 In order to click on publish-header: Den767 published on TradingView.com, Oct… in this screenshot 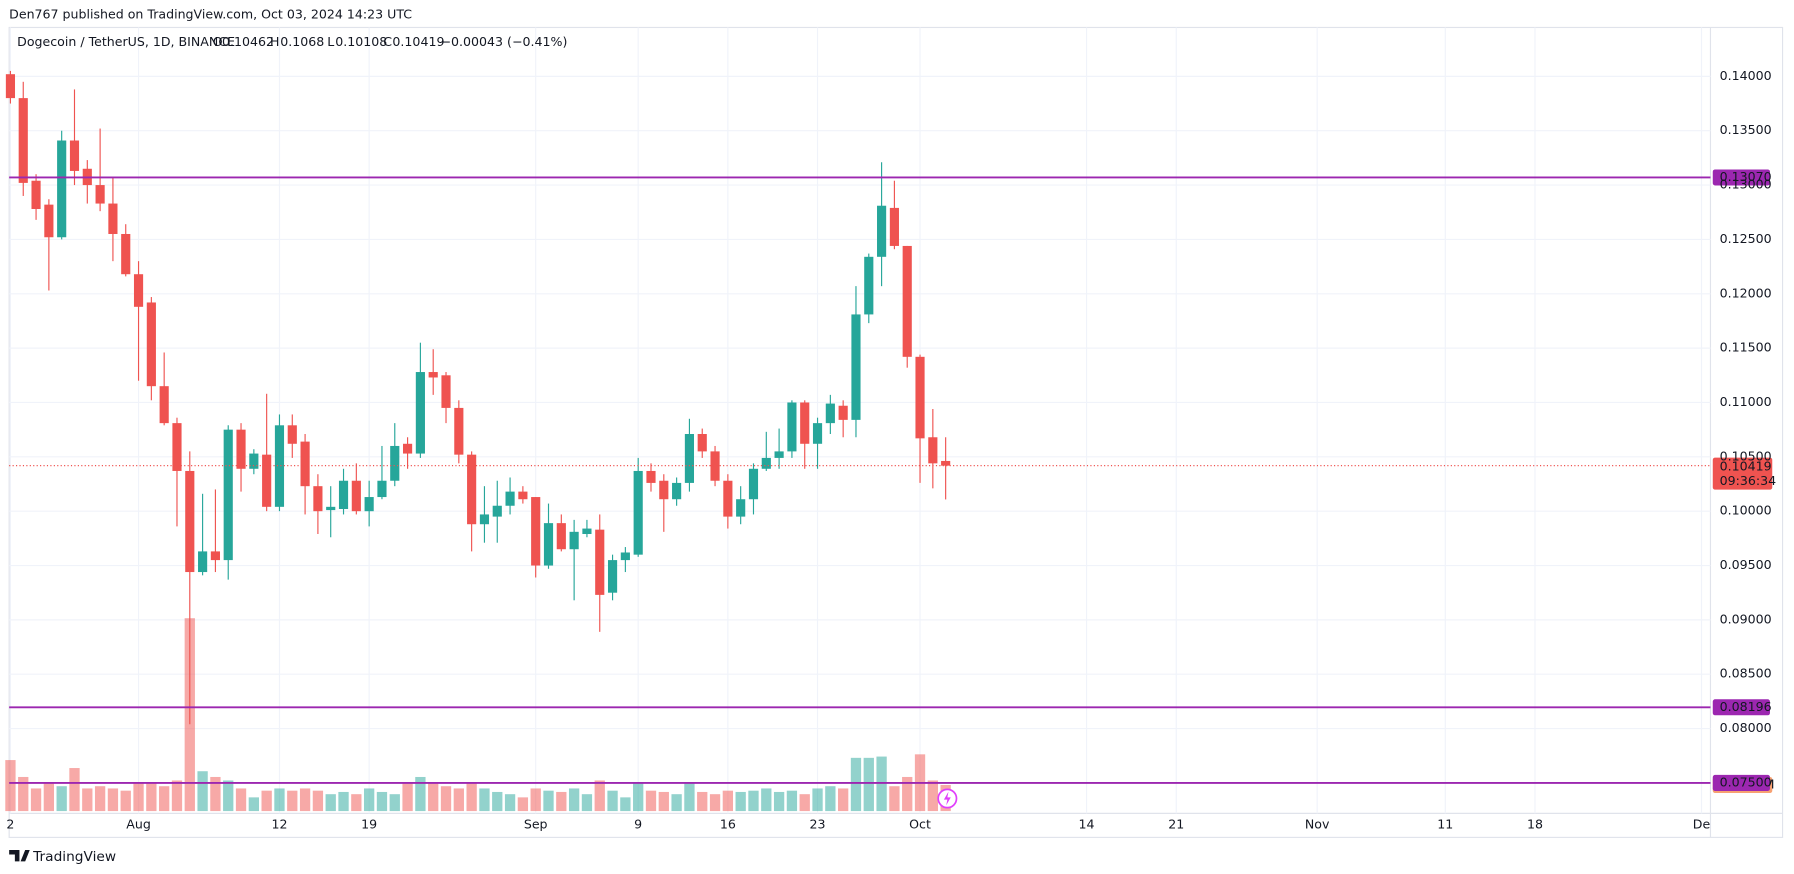, I will do `click(210, 13)`.